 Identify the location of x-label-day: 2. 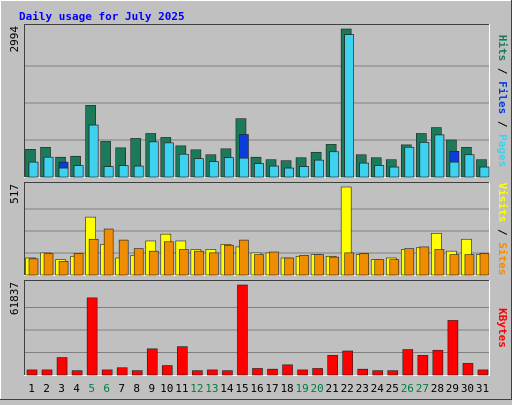
(46, 388).